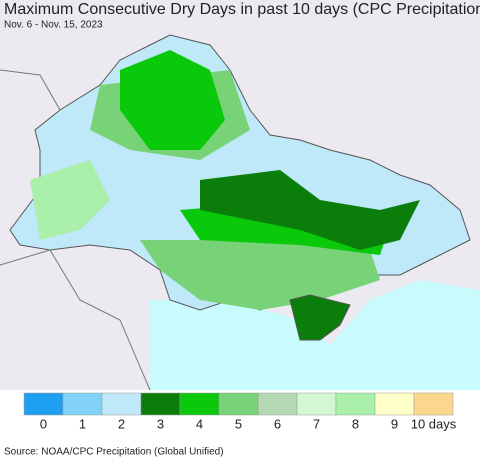  Describe the element at coordinates (355, 423) in the screenshot. I see `legend-label: 8` at that location.